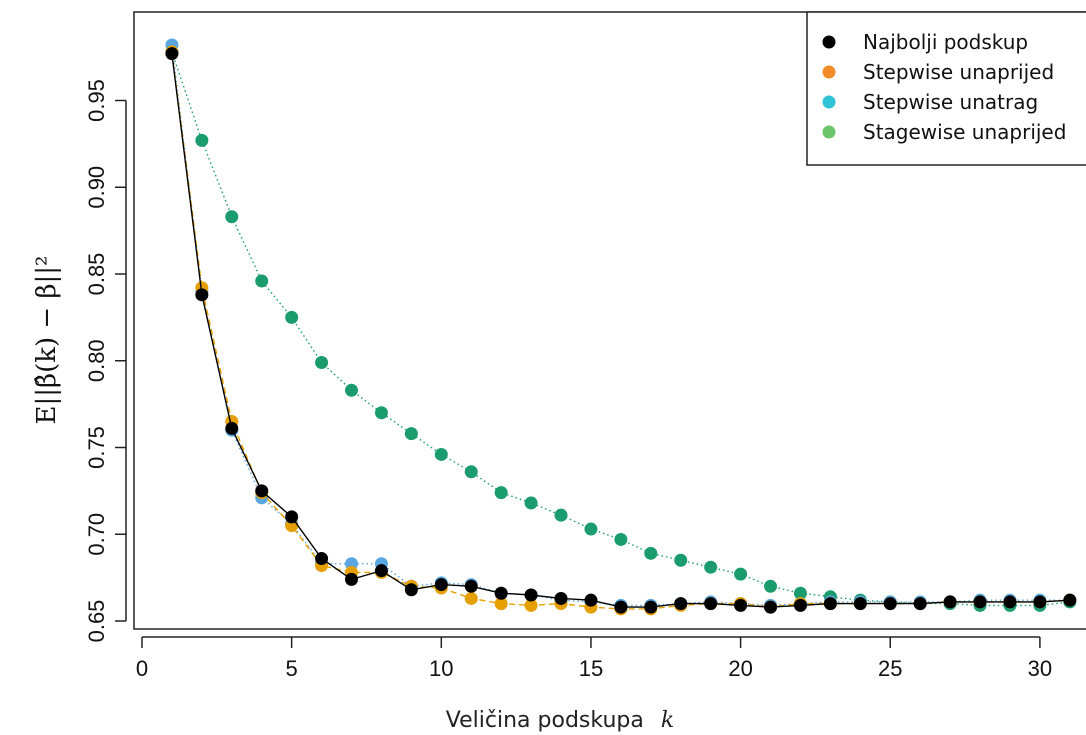 The width and height of the screenshot is (1086, 735). I want to click on legend-box, so click(946, 88).